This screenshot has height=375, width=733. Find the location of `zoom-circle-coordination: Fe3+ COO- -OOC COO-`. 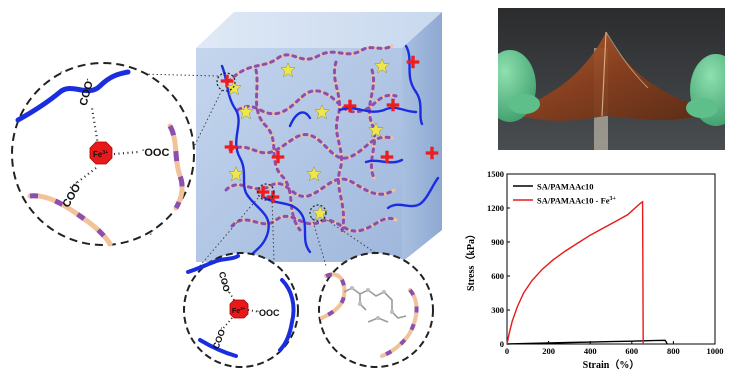

zoom-circle-coordination: Fe3+ COO- -OOC COO- is located at coordinates (103, 154).